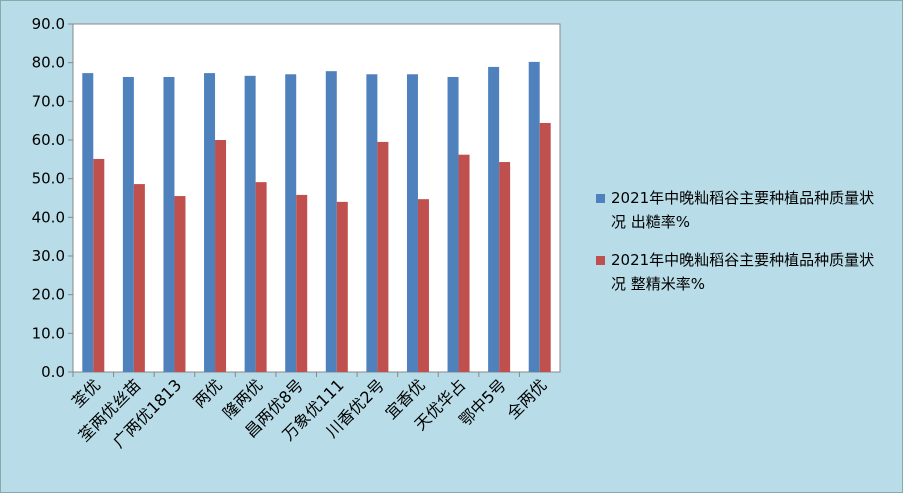 The height and width of the screenshot is (493, 903). What do you see at coordinates (53, 372) in the screenshot?
I see `y-tick-label: 0.0` at bounding box center [53, 372].